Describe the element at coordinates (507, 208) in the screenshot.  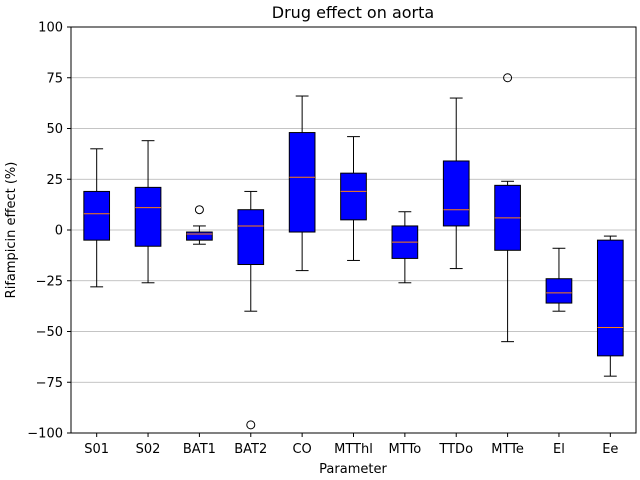
I see `box-mtte` at that location.